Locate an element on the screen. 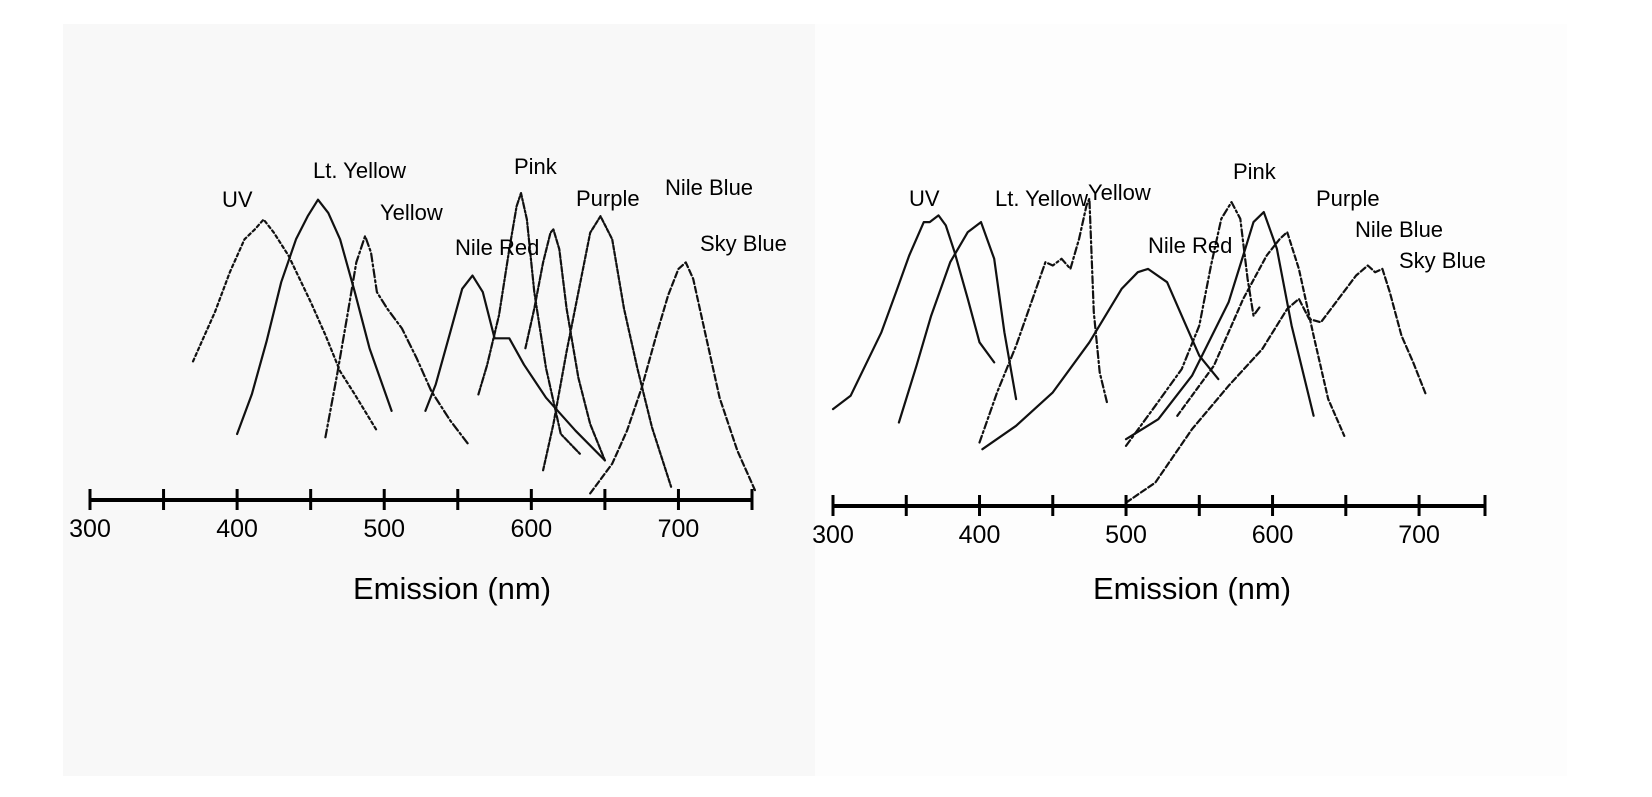 This screenshot has height=797, width=1652. x-axis-title-right: Emission (nm) is located at coordinates (1192, 588).